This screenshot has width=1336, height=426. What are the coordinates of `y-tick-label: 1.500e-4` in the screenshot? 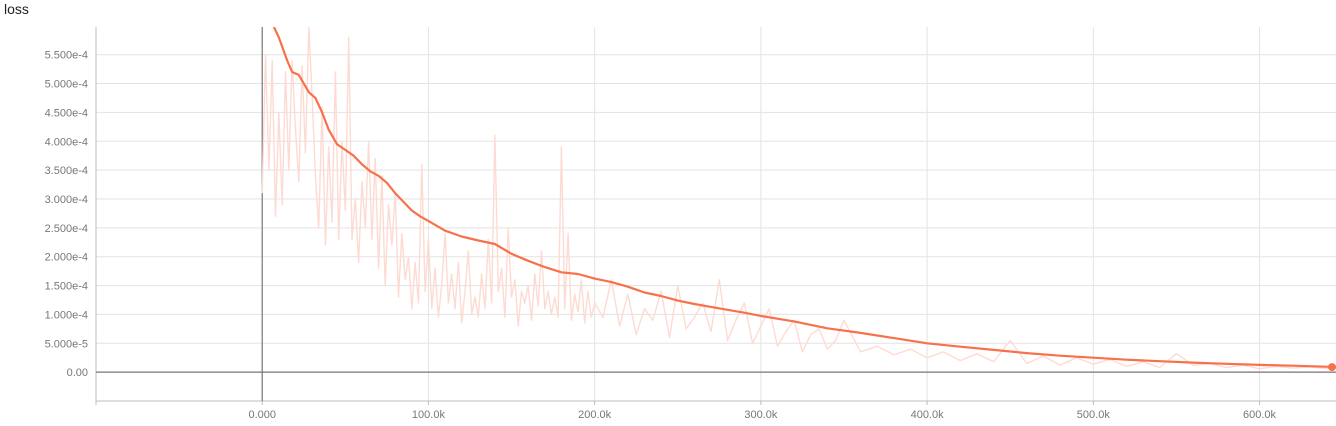 It's located at (66, 287).